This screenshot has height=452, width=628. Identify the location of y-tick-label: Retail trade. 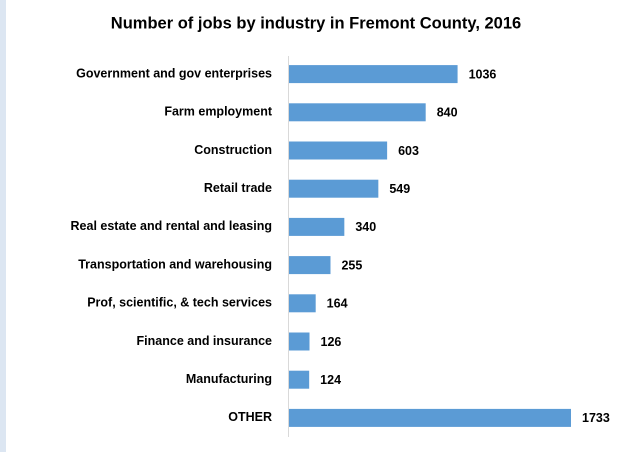
(238, 188).